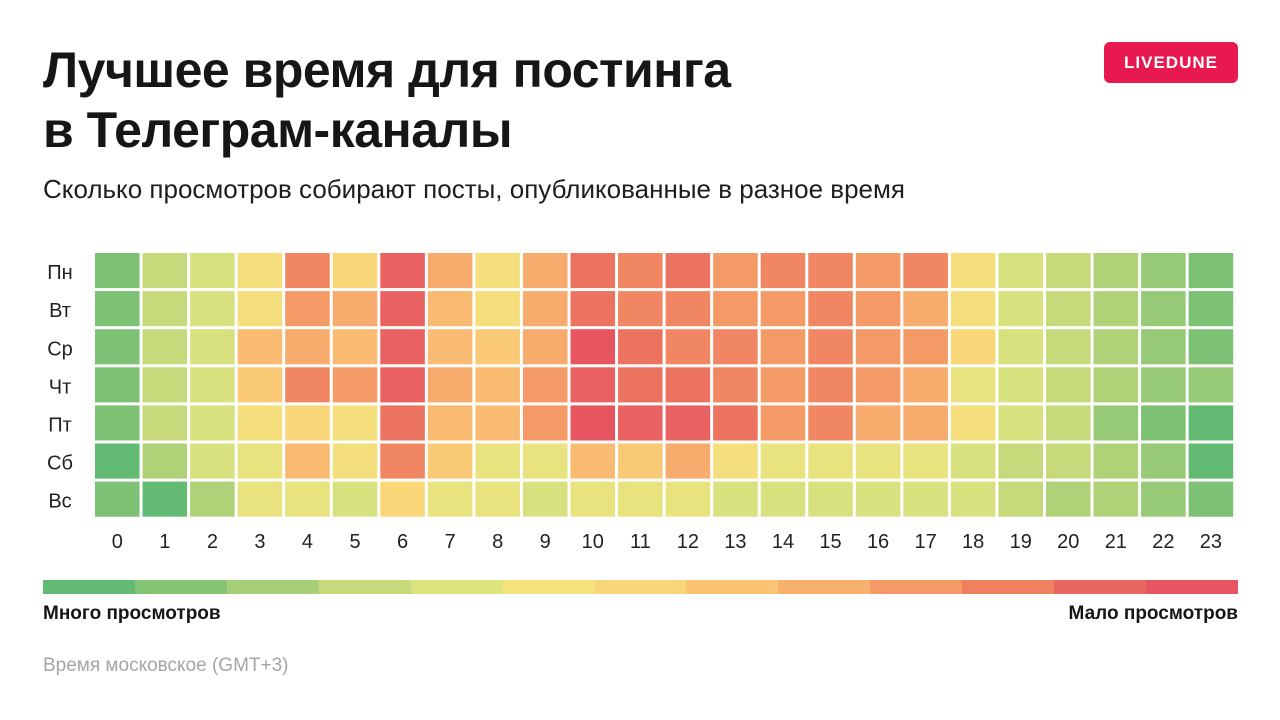  Describe the element at coordinates (1068, 542) in the screenshot. I see `hour-label: 20` at that location.